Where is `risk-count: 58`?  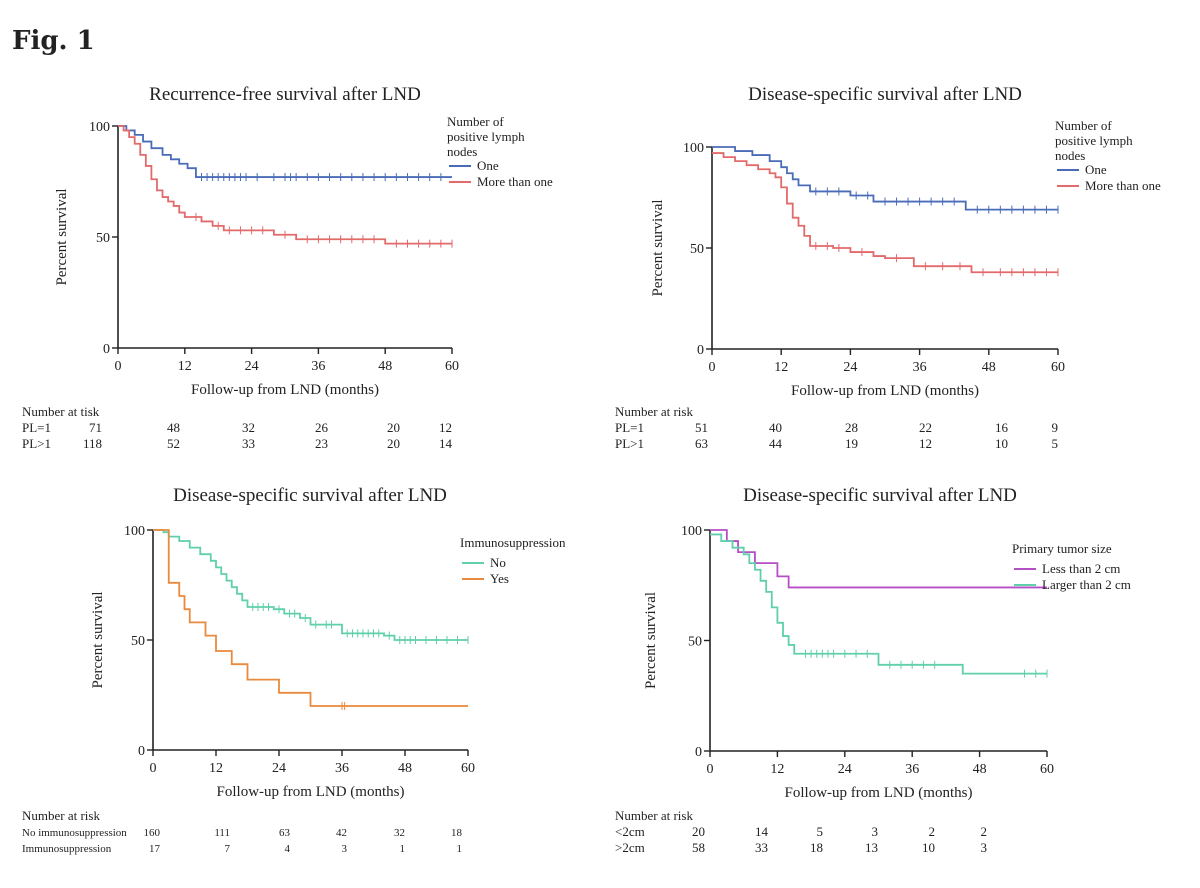
risk-count: 58 is located at coordinates (698, 847).